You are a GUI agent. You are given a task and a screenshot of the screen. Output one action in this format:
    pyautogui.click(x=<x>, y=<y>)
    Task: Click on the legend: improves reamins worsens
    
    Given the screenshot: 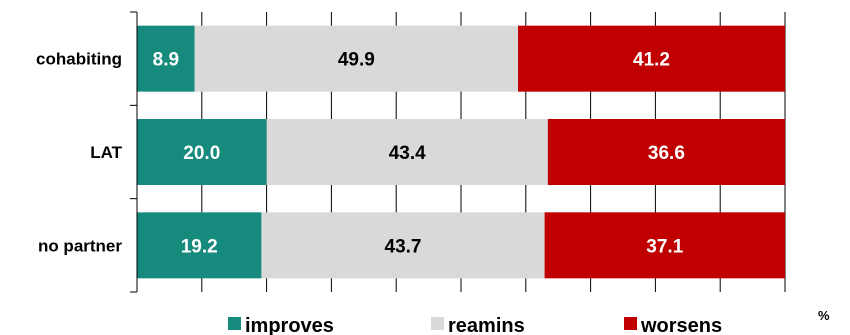 What is the action you would take?
    pyautogui.click(x=475, y=325)
    